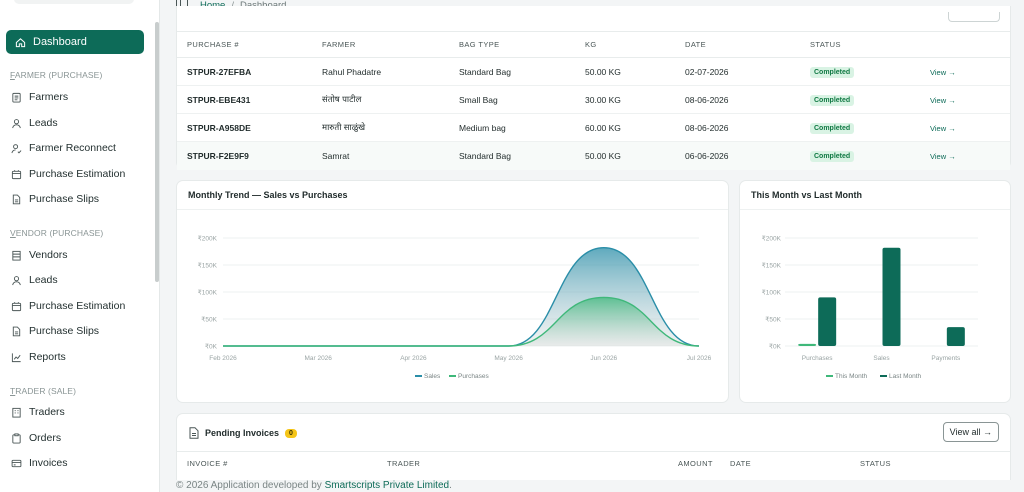 This screenshot has height=492, width=1024. What do you see at coordinates (974, 17) in the screenshot?
I see `view-all-purchases-button` at bounding box center [974, 17].